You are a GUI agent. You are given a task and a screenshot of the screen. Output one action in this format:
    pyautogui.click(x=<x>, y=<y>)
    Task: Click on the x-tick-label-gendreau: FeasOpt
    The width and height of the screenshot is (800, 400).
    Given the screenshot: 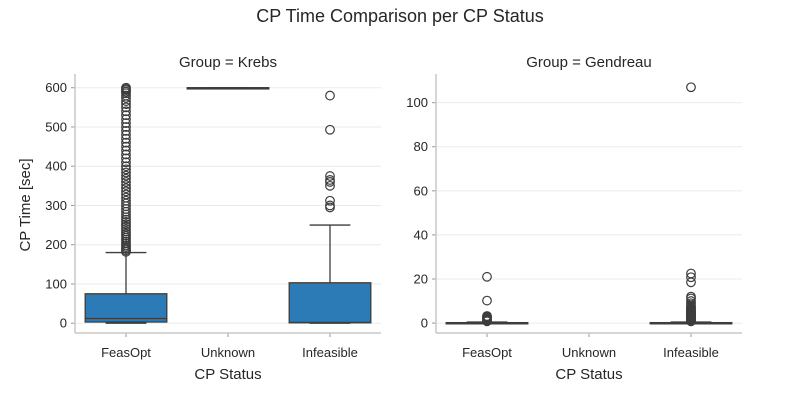 What is the action you would take?
    pyautogui.click(x=487, y=352)
    